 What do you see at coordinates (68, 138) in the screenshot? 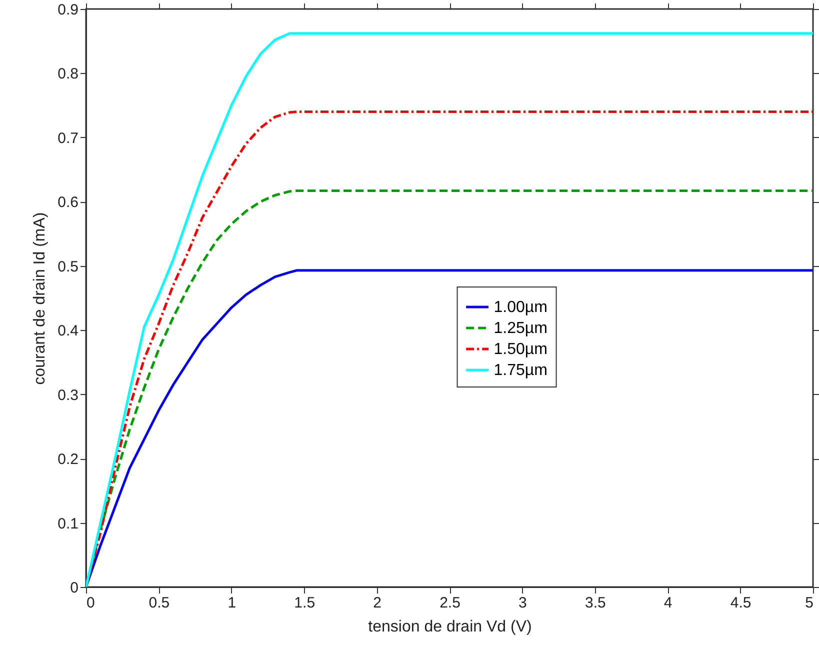
I see `y-tick-label: 0.7` at bounding box center [68, 138].